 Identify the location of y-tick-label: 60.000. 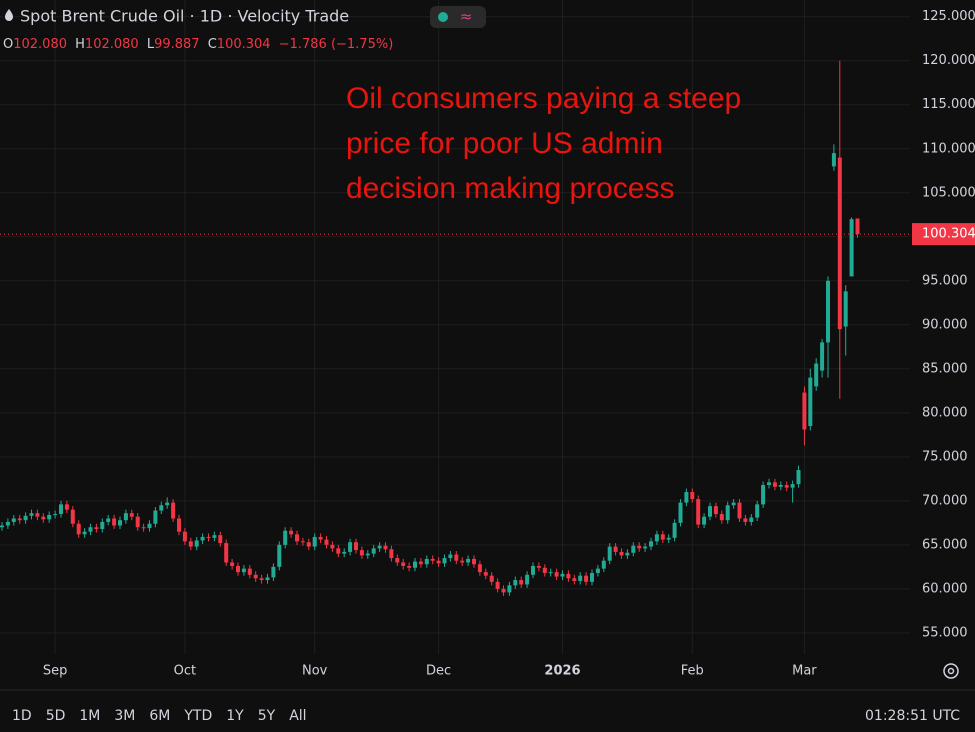
(945, 588).